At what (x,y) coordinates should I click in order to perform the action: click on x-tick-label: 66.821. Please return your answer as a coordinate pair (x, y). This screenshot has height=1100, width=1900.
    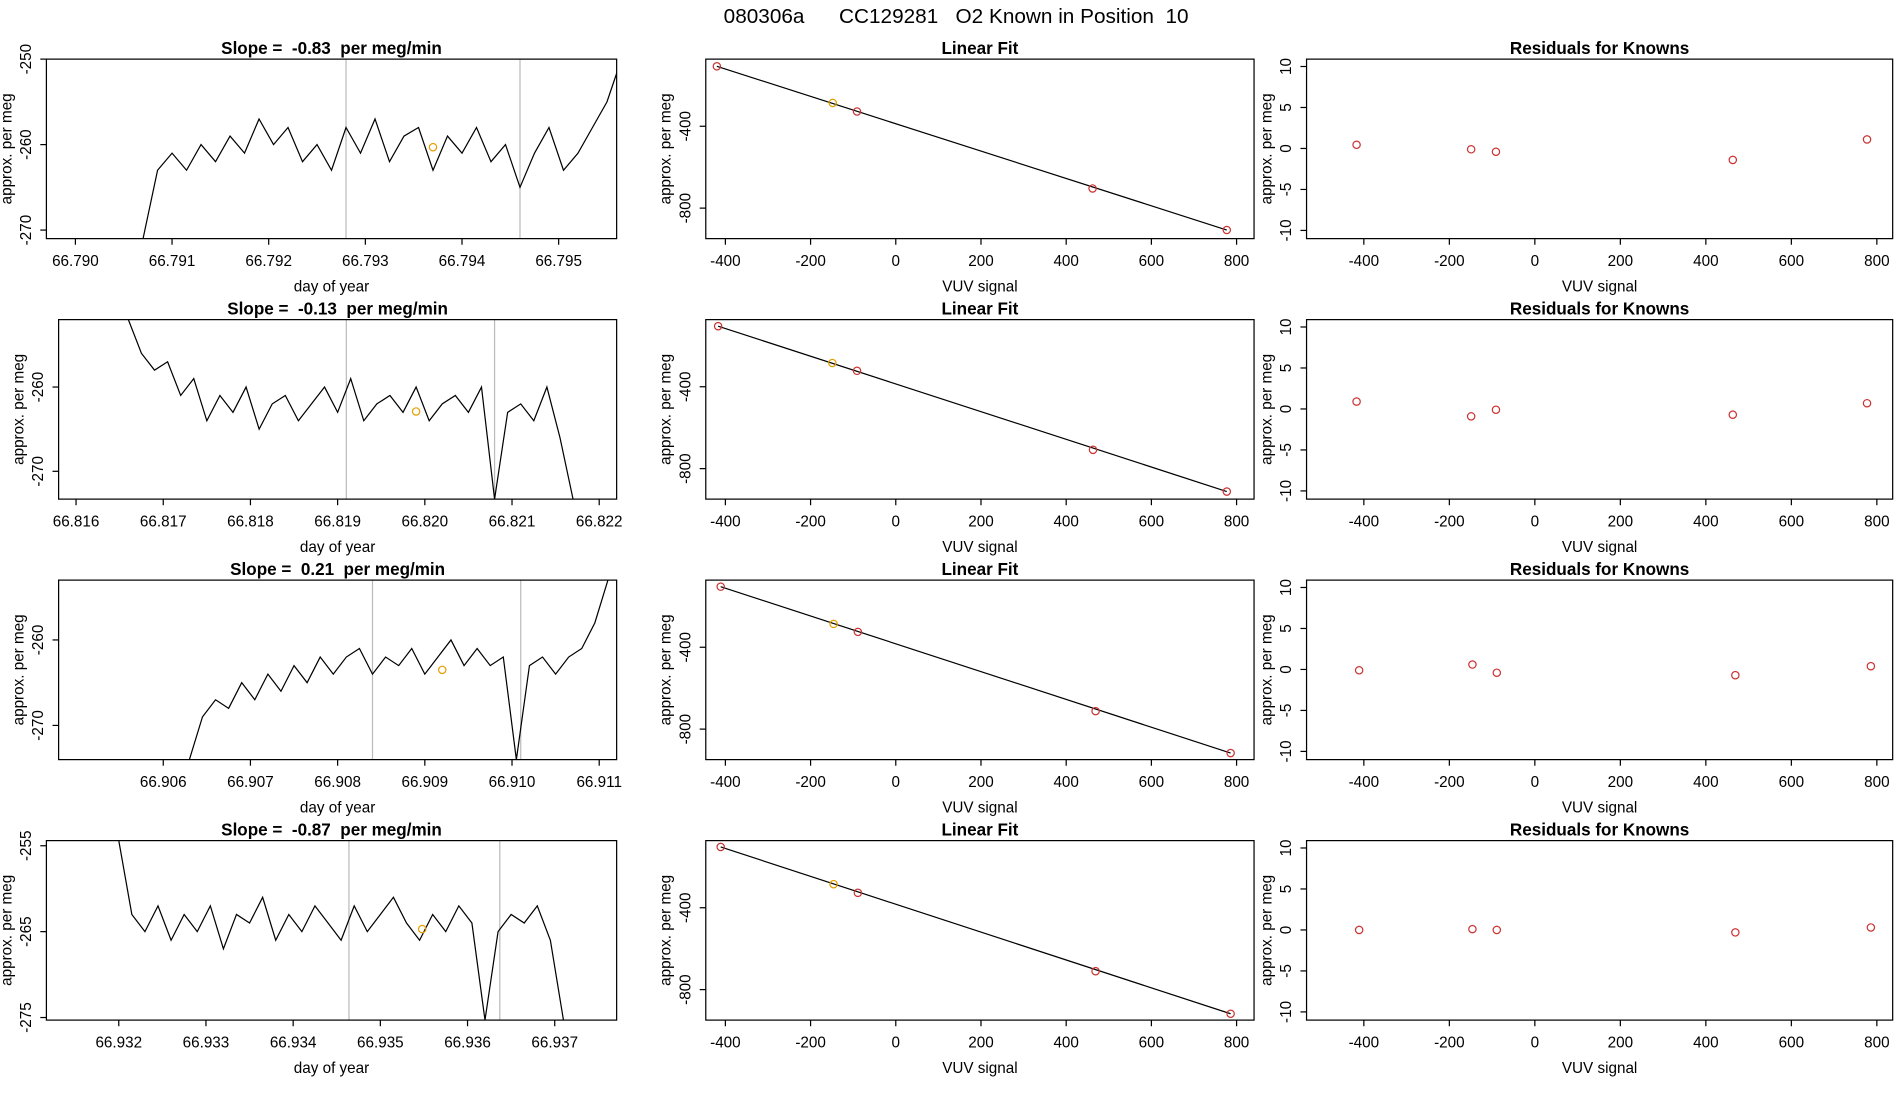
    Looking at the image, I should click on (512, 521).